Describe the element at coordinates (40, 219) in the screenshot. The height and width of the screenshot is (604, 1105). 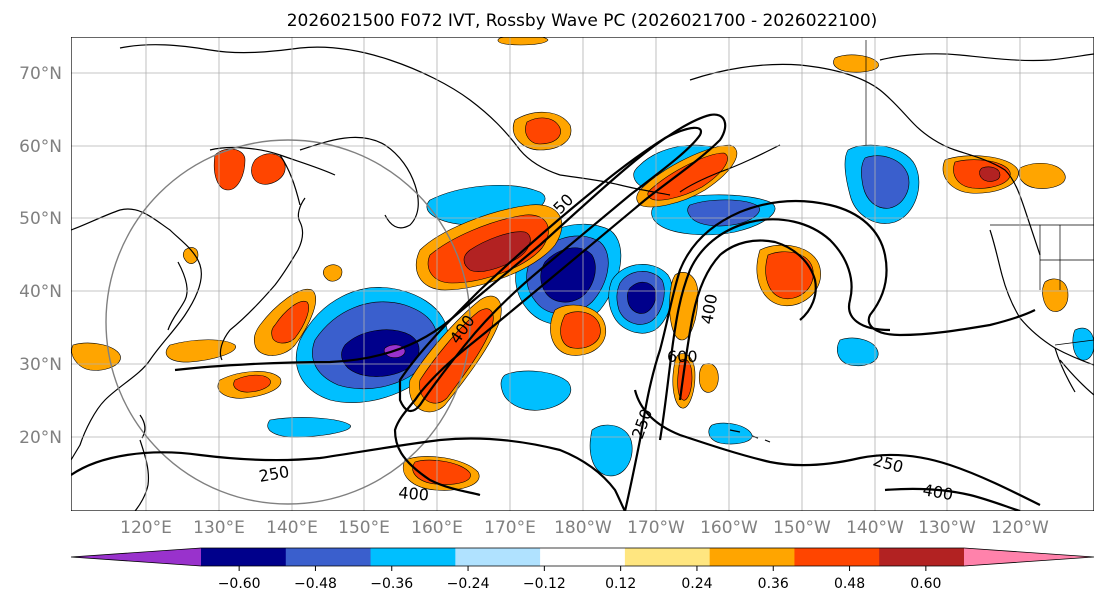
I see `lat-label: 50°N` at that location.